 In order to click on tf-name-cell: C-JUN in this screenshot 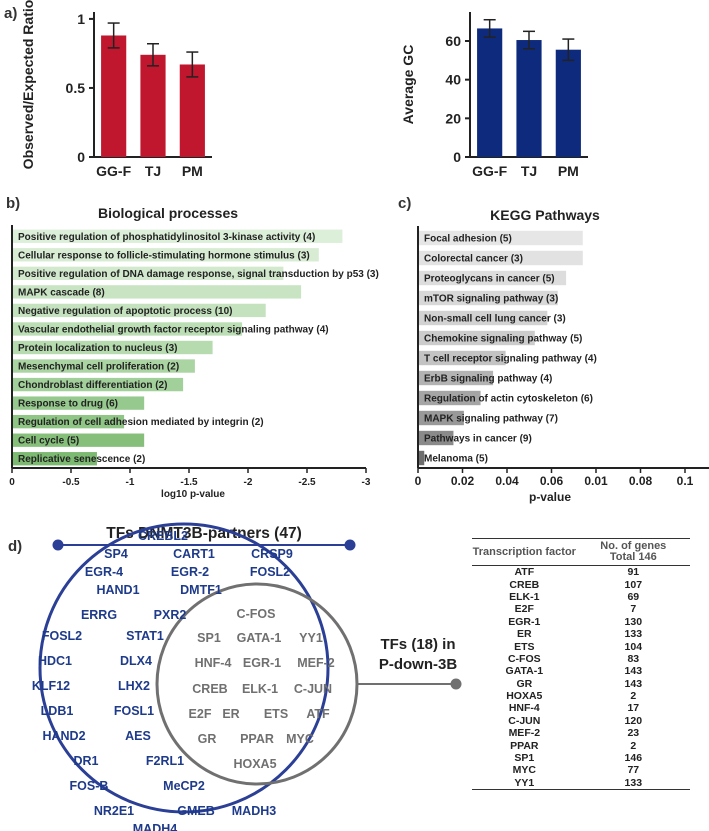, I will do `click(524, 720)`.